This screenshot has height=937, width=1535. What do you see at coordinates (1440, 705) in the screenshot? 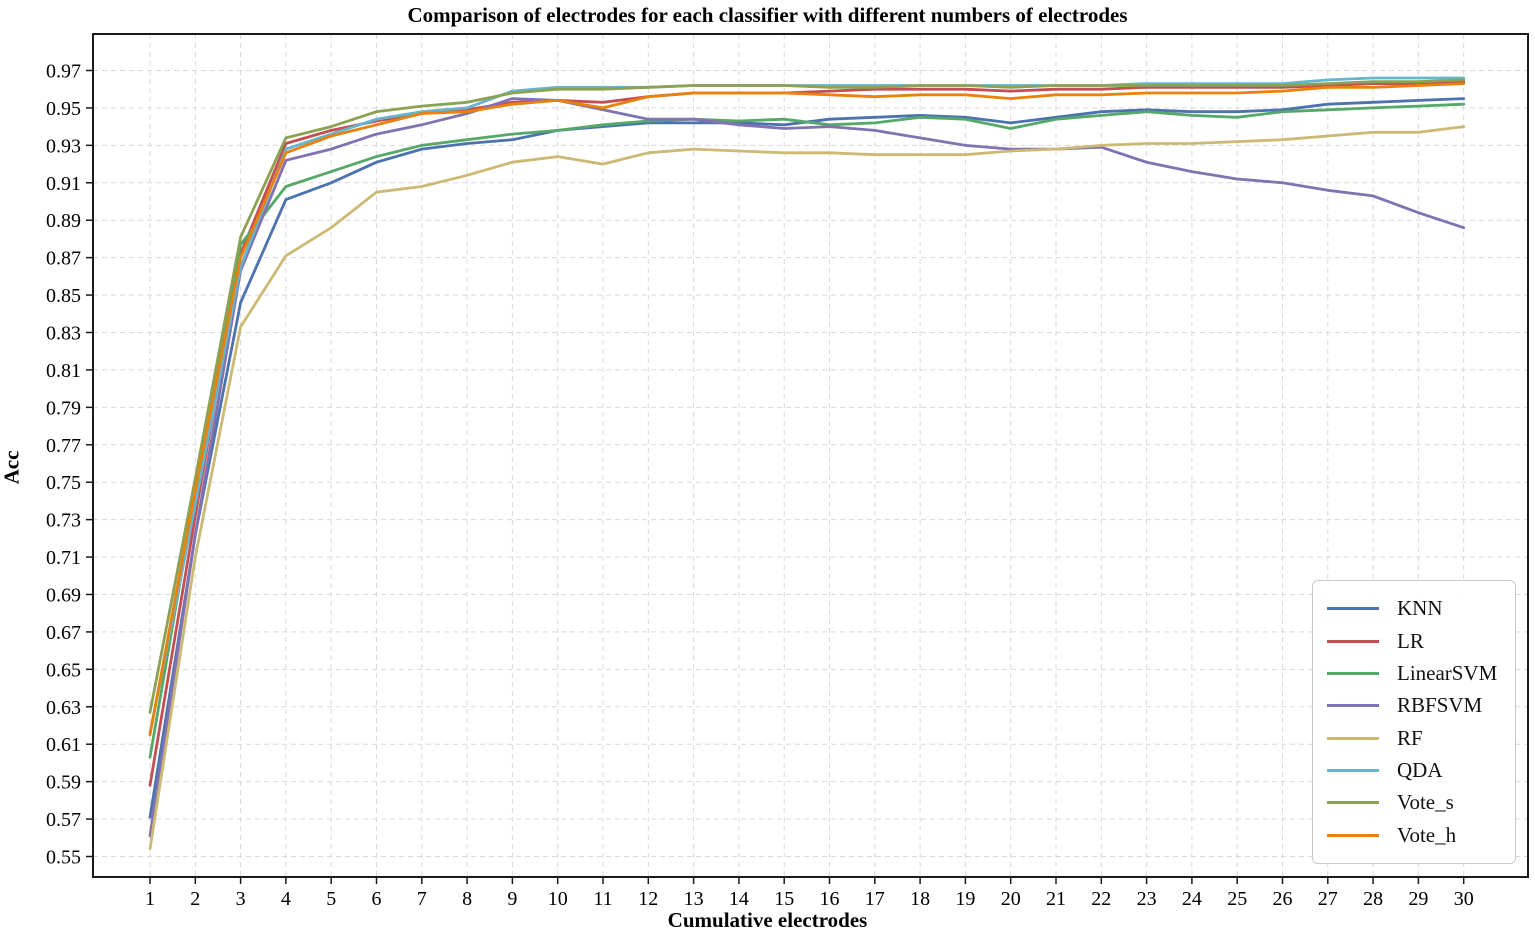
I see `legend-label: RBFSVM` at bounding box center [1440, 705].